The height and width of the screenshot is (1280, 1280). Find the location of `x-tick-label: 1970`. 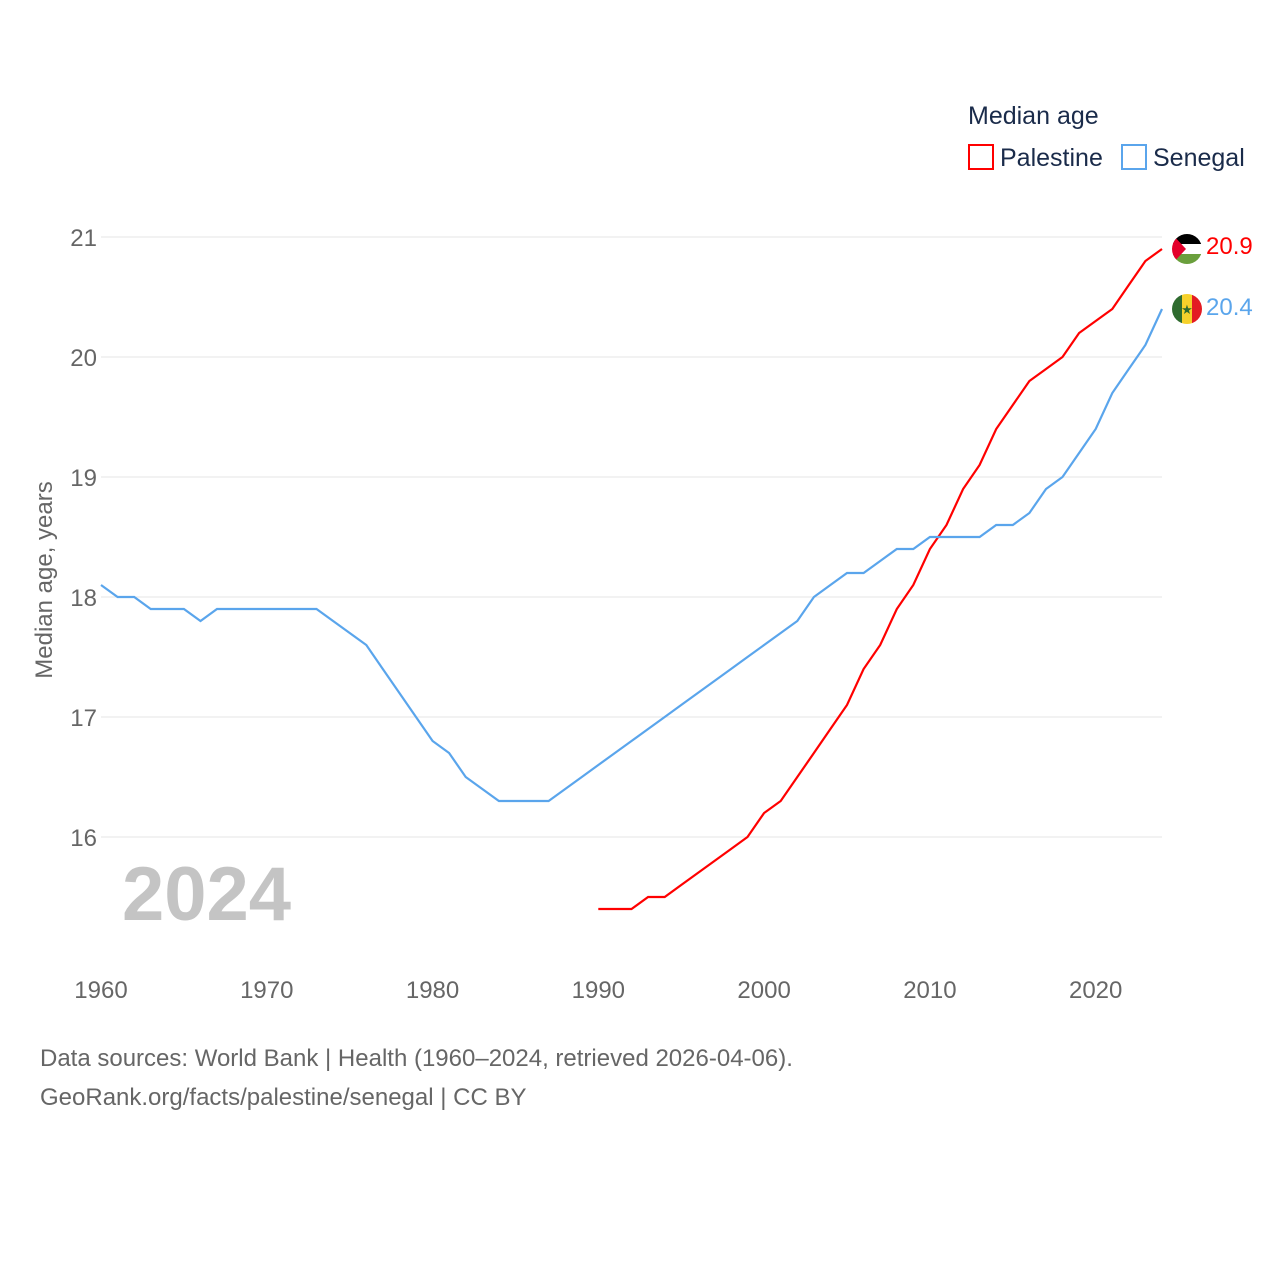

x-tick-label: 1970 is located at coordinates (266, 990).